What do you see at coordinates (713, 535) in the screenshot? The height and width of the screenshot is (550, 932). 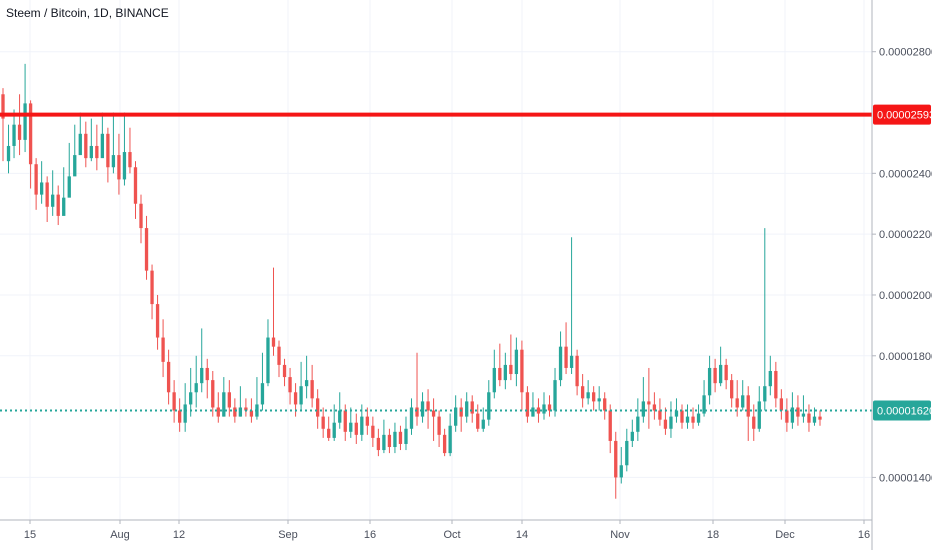 I see `time-tick-label: 18` at bounding box center [713, 535].